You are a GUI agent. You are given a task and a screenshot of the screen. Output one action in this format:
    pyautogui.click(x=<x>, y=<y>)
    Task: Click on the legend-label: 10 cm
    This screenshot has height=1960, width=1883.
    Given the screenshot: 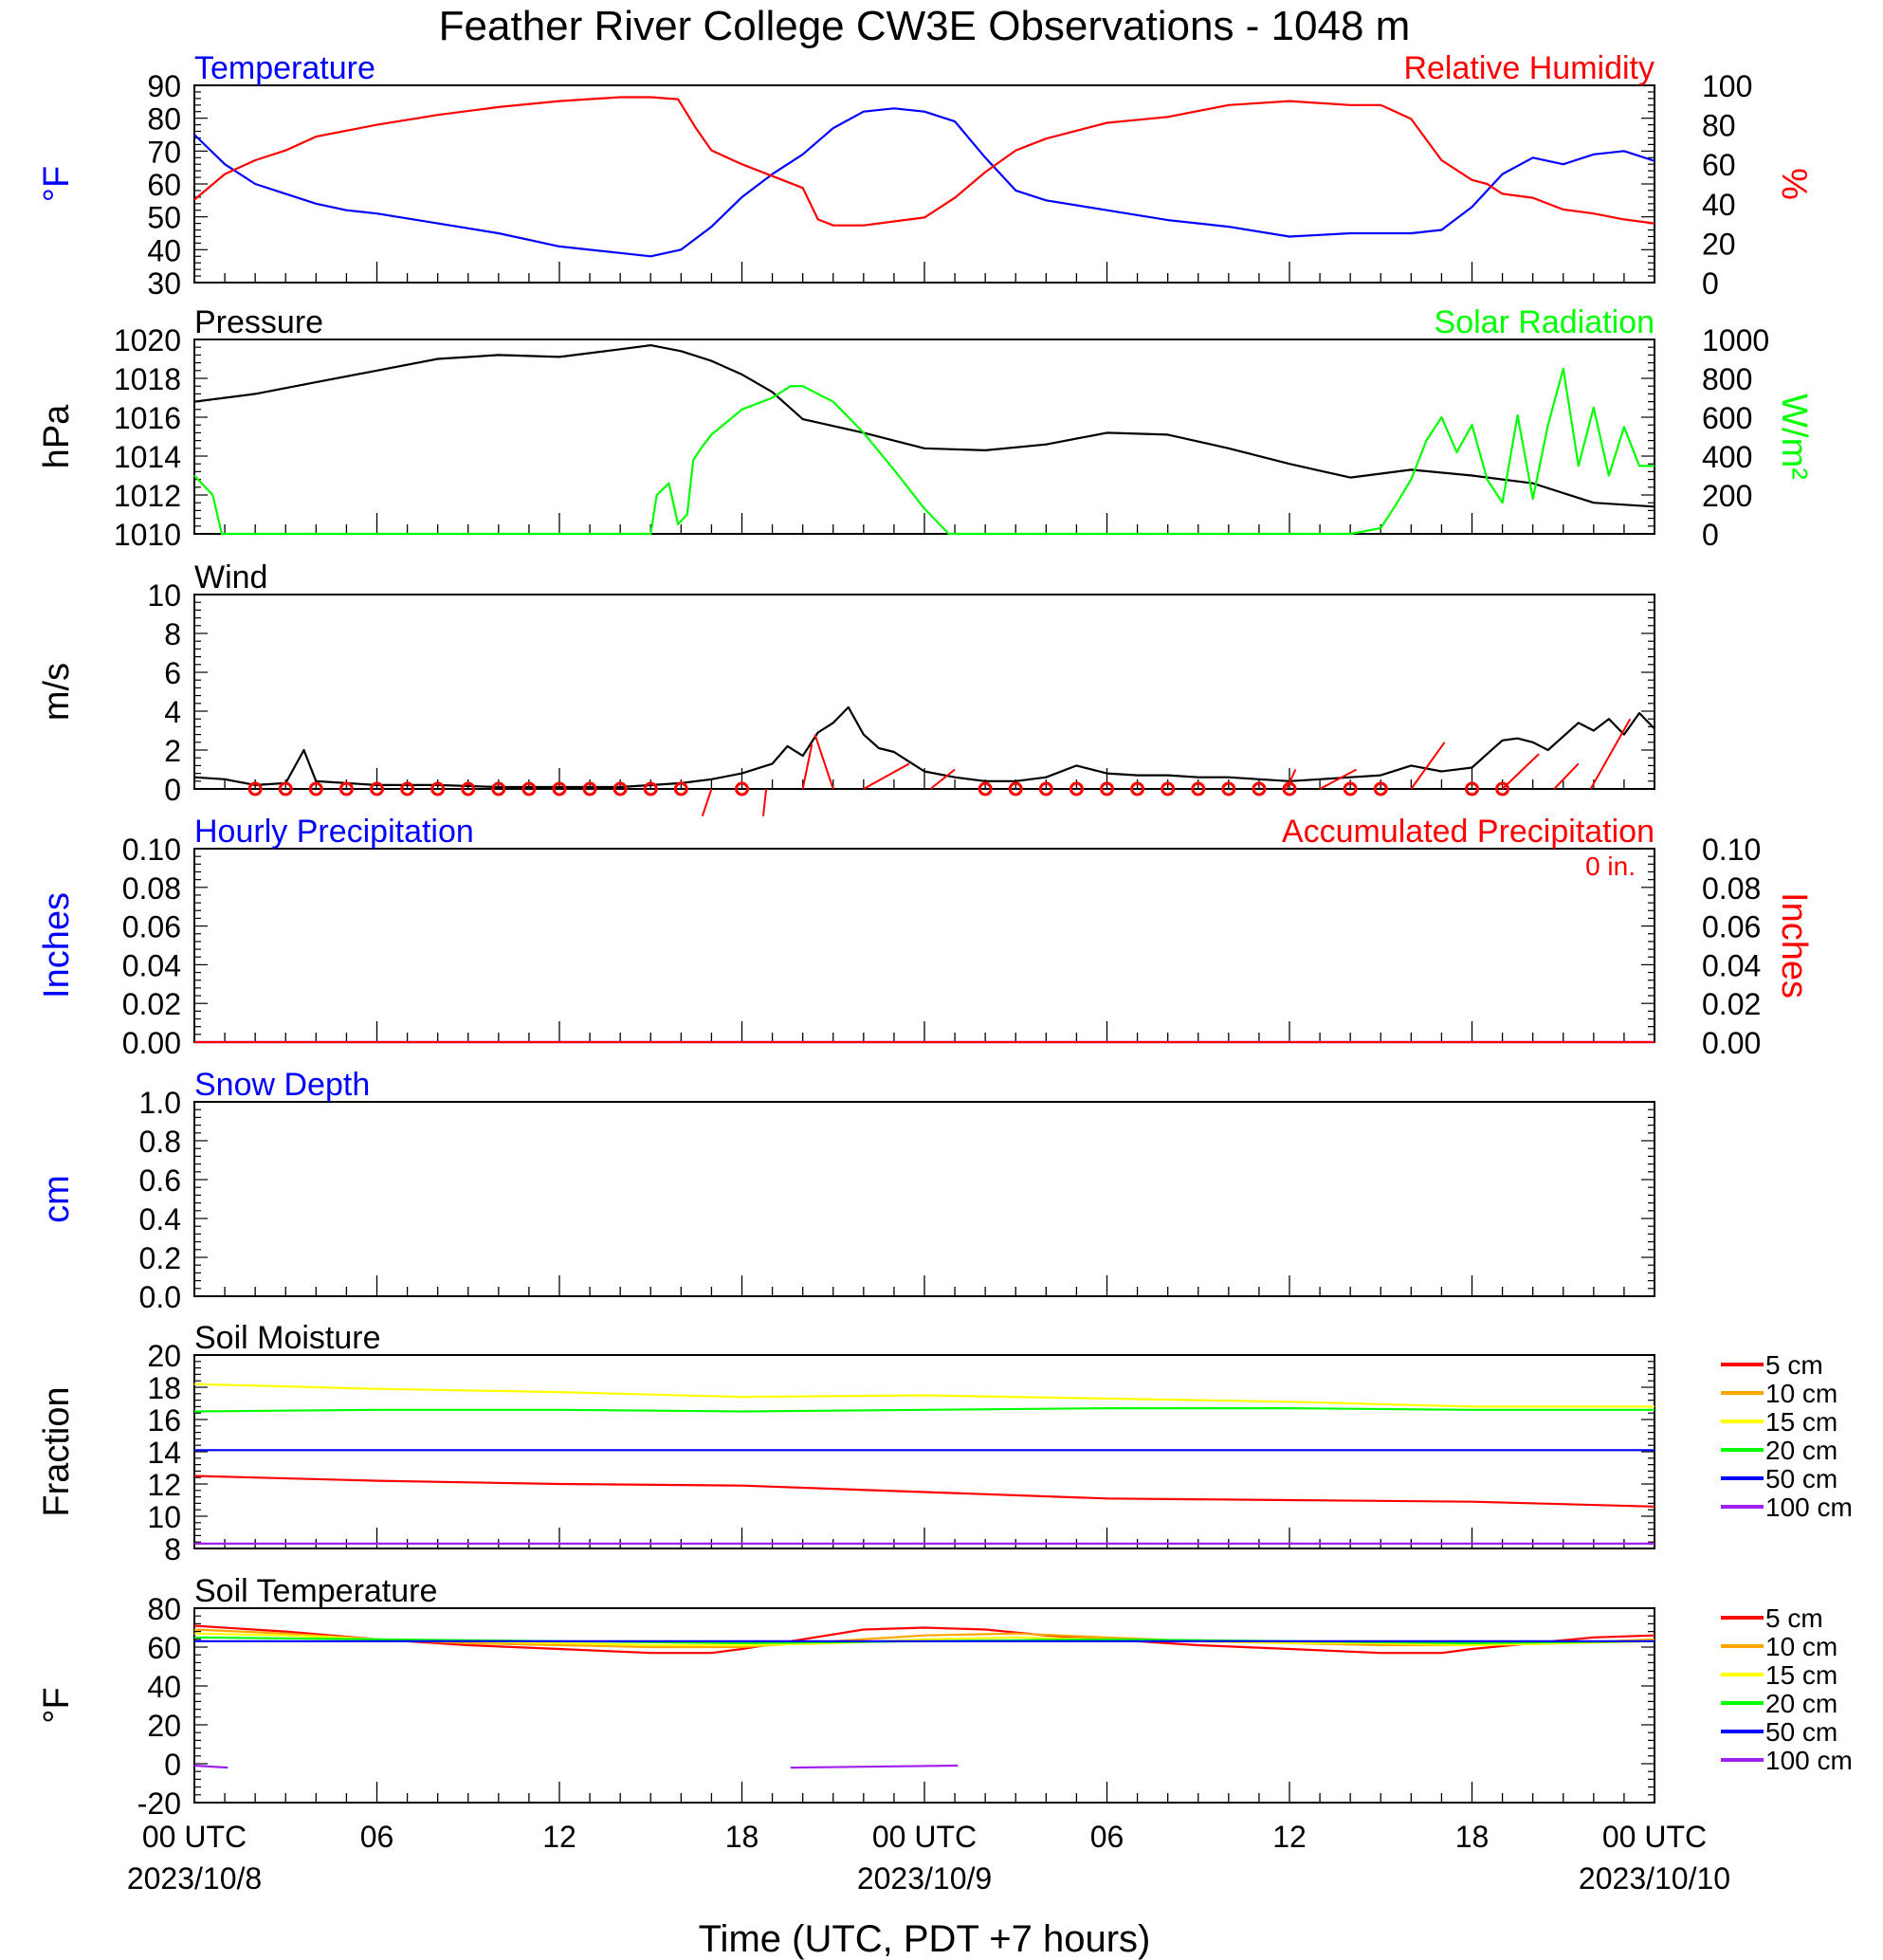 What is the action you would take?
    pyautogui.click(x=1801, y=1646)
    